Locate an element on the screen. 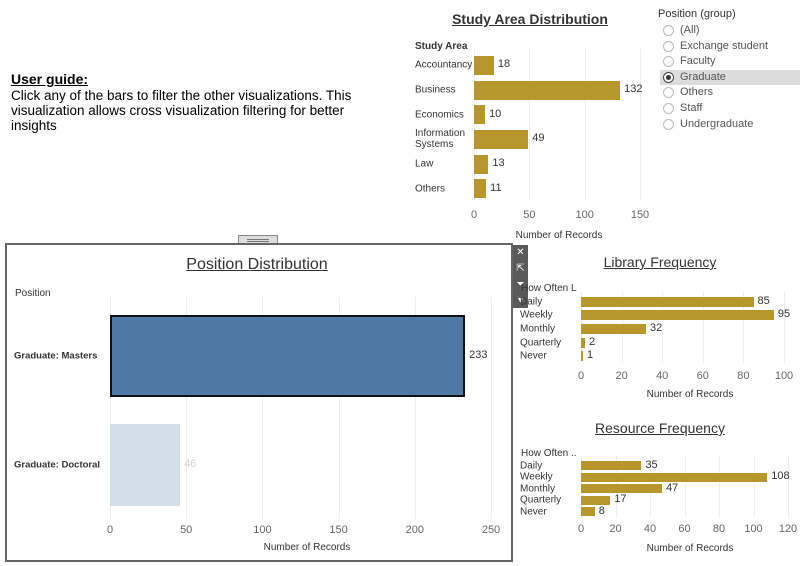 The width and height of the screenshot is (800, 566). category-label: Accountancy is located at coordinates (444, 65).